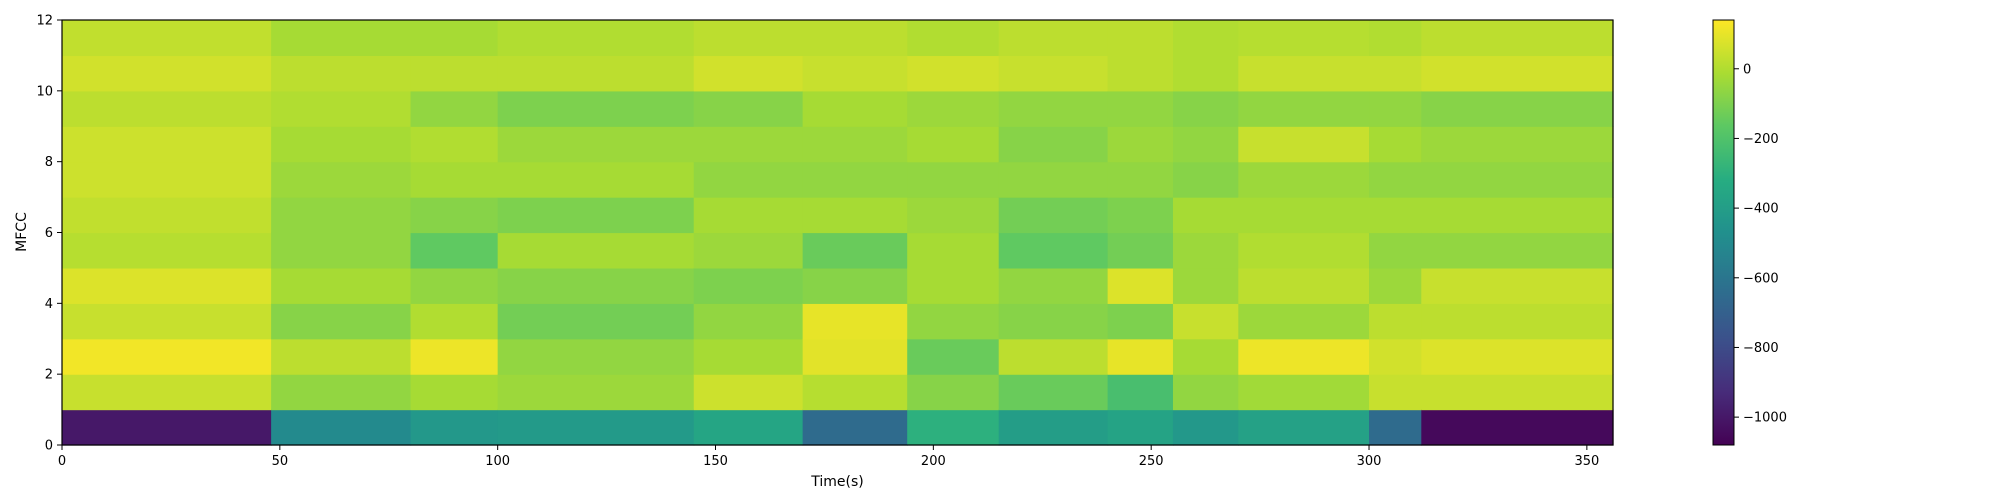  I want to click on heatmap-cell-s4-c10, so click(748, 73).